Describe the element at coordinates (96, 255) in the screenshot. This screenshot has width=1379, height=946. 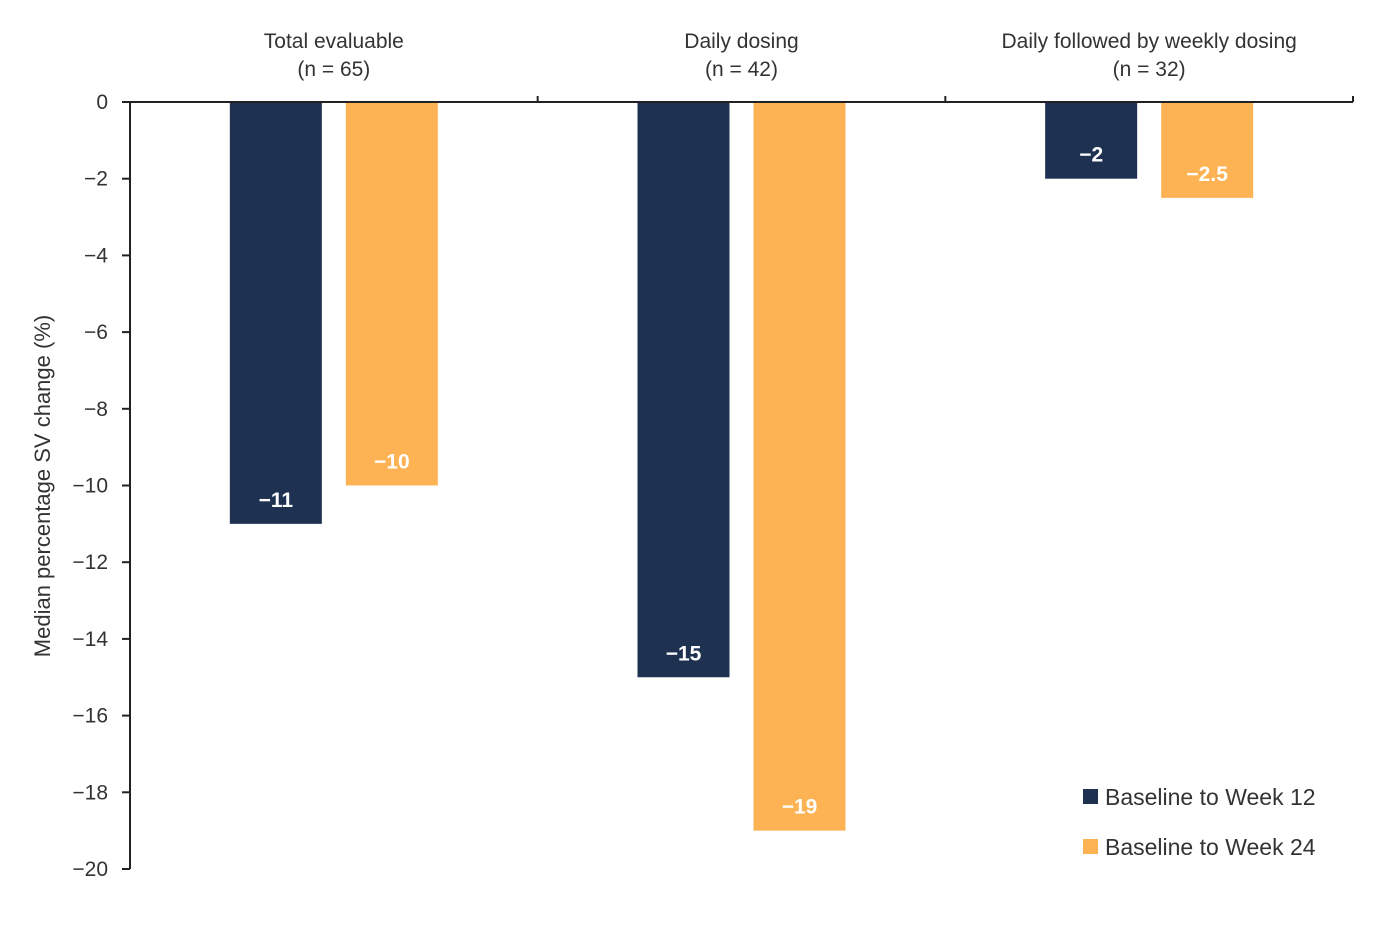
I see `y-tick-label: −4` at that location.